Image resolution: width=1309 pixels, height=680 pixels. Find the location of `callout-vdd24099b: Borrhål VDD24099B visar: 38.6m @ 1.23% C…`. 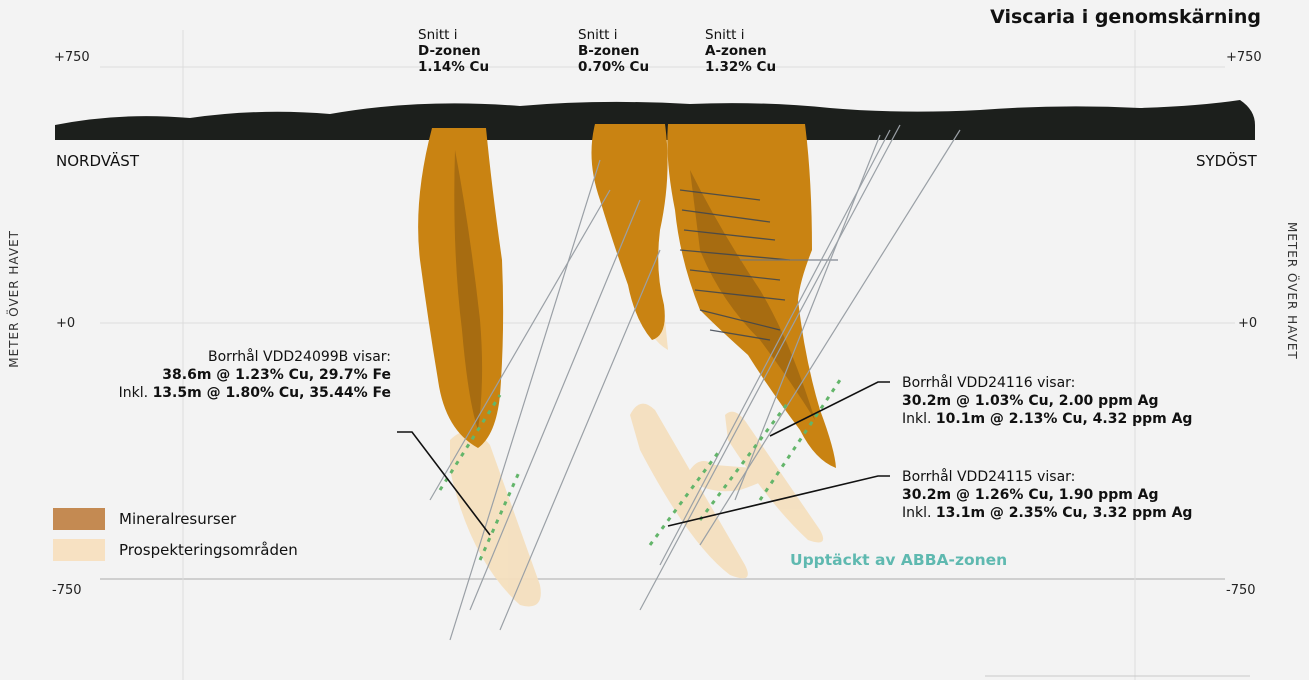

callout-vdd24099b: Borrhål VDD24099B visar: 38.6m @ 1.23% C… is located at coordinates (255, 375).